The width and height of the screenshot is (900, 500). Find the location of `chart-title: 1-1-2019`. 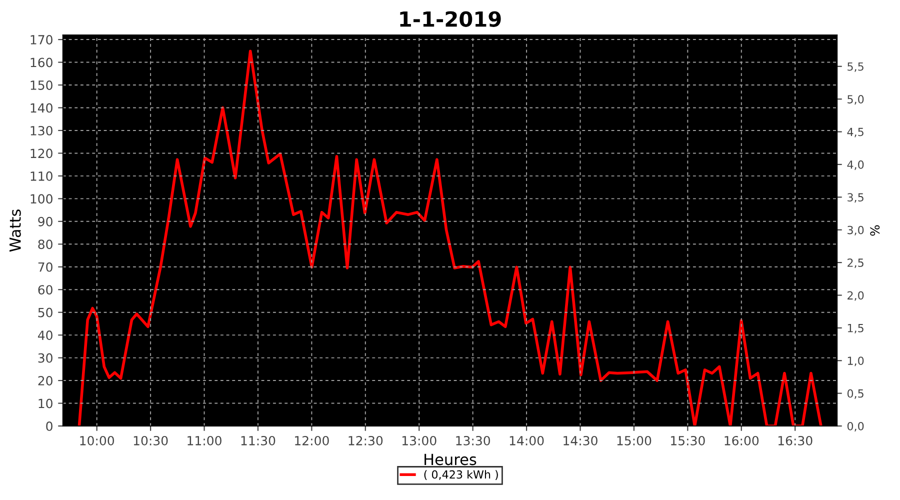

chart-title: 1-1-2019 is located at coordinates (450, 19).